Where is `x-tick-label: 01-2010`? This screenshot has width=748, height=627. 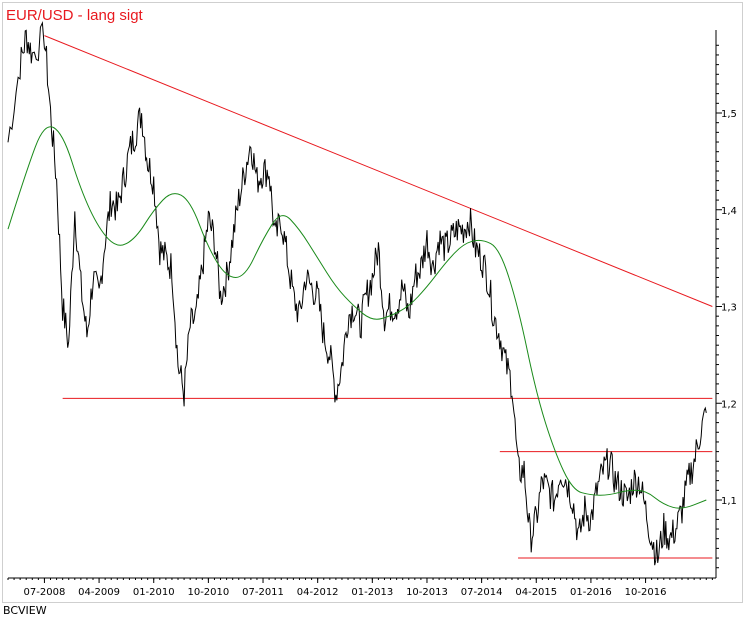
x-tick-label: 01-2010 is located at coordinates (154, 592).